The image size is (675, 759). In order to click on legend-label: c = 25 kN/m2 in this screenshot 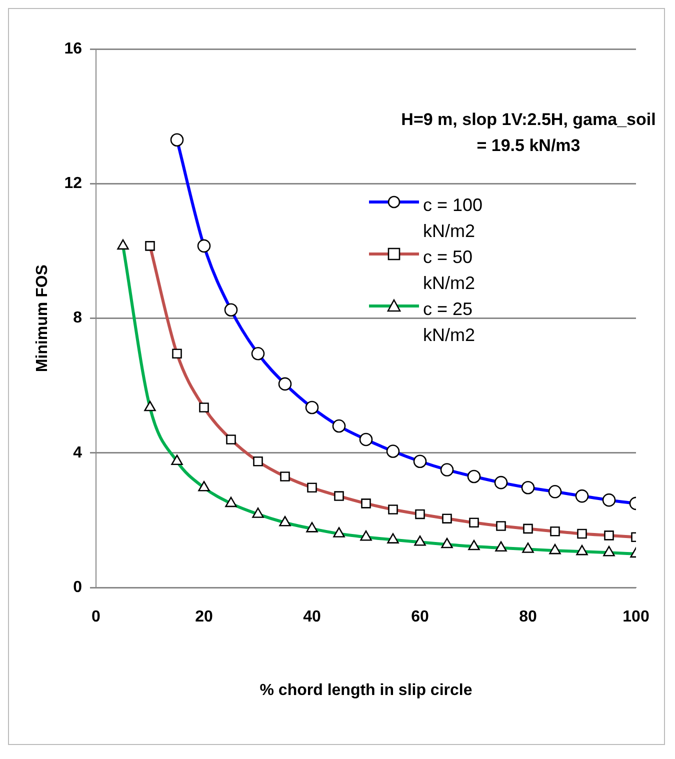, I will do `click(449, 322)`.